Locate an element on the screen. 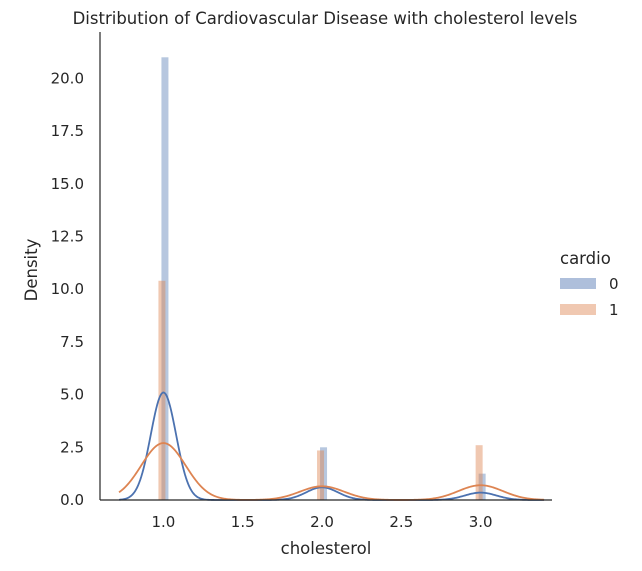 The image size is (642, 571). legend: cardio 01 is located at coordinates (589, 284).